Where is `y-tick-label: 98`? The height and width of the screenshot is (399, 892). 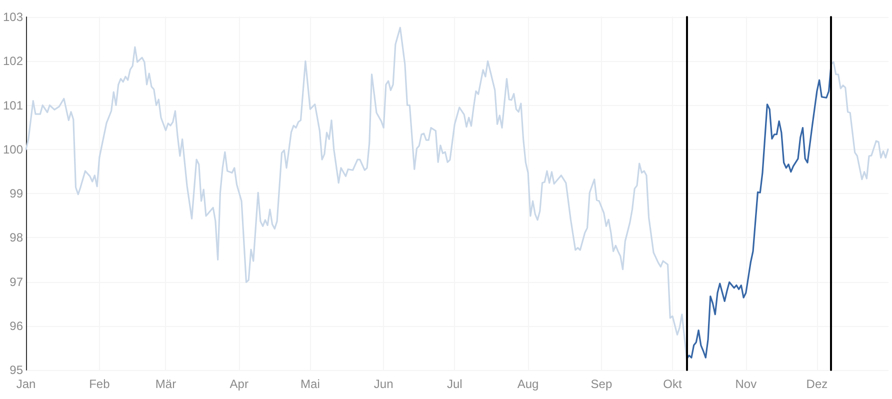 y-tick-label: 98 is located at coordinates (17, 237).